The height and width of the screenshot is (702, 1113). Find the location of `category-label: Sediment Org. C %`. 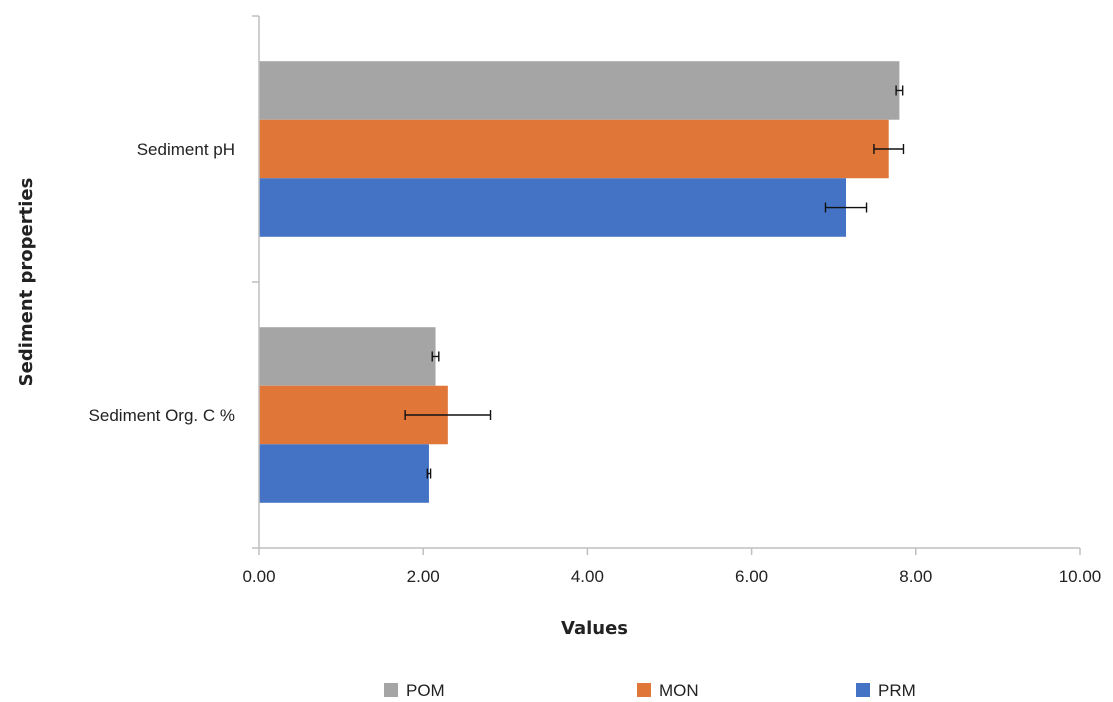

category-label: Sediment Org. C % is located at coordinates (162, 415).